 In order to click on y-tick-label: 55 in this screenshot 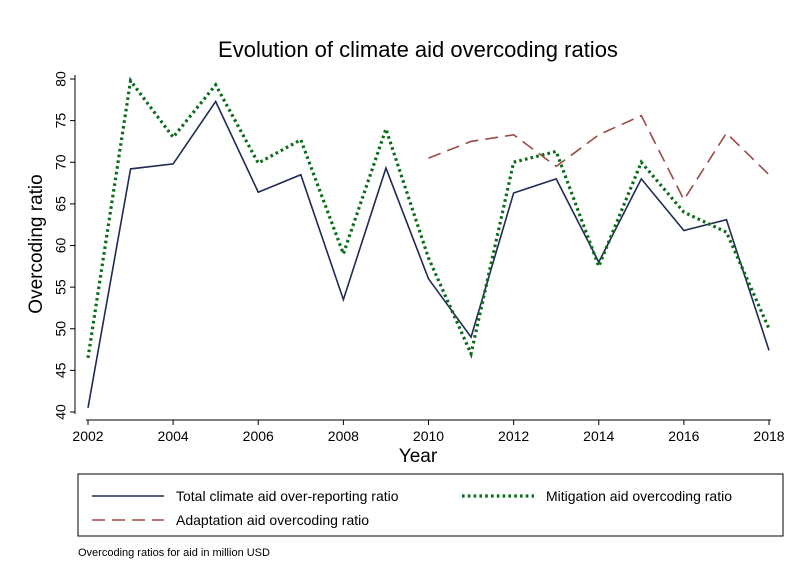, I will do `click(61, 287)`.